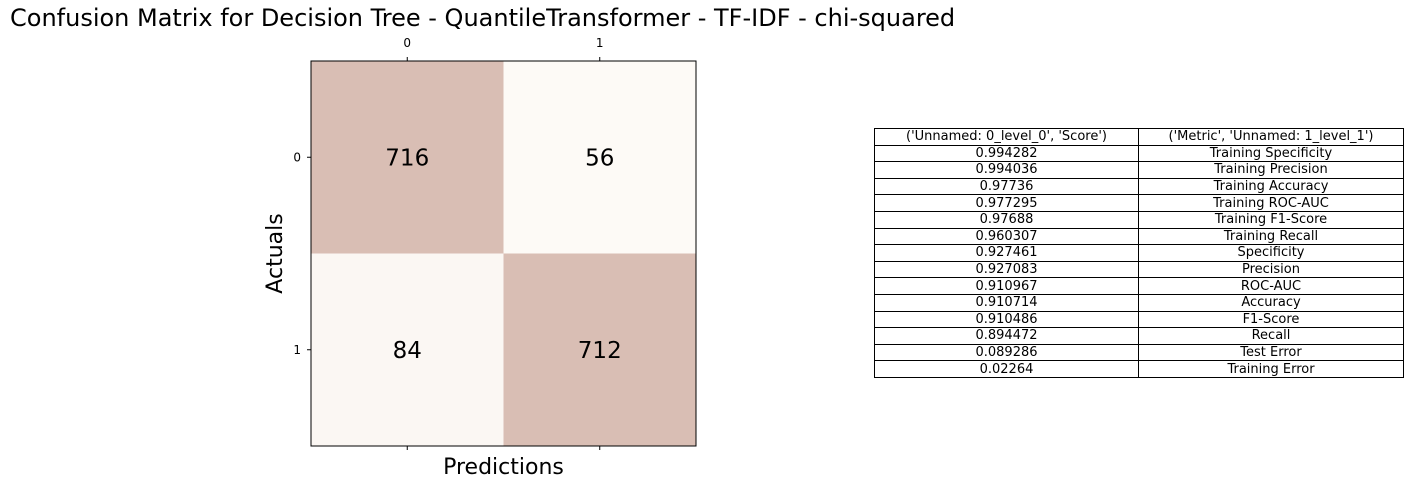  I want to click on table-row: 0.02264 Training Error, so click(1139, 369).